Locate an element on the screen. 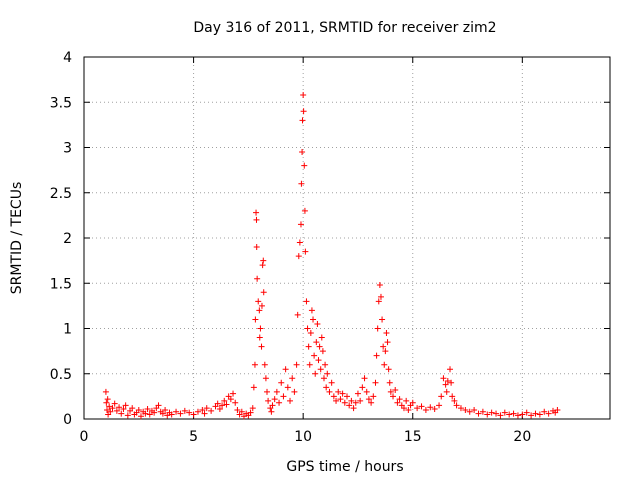 This screenshot has height=480, width=640. y-tick-label: 0.5 is located at coordinates (61, 375).